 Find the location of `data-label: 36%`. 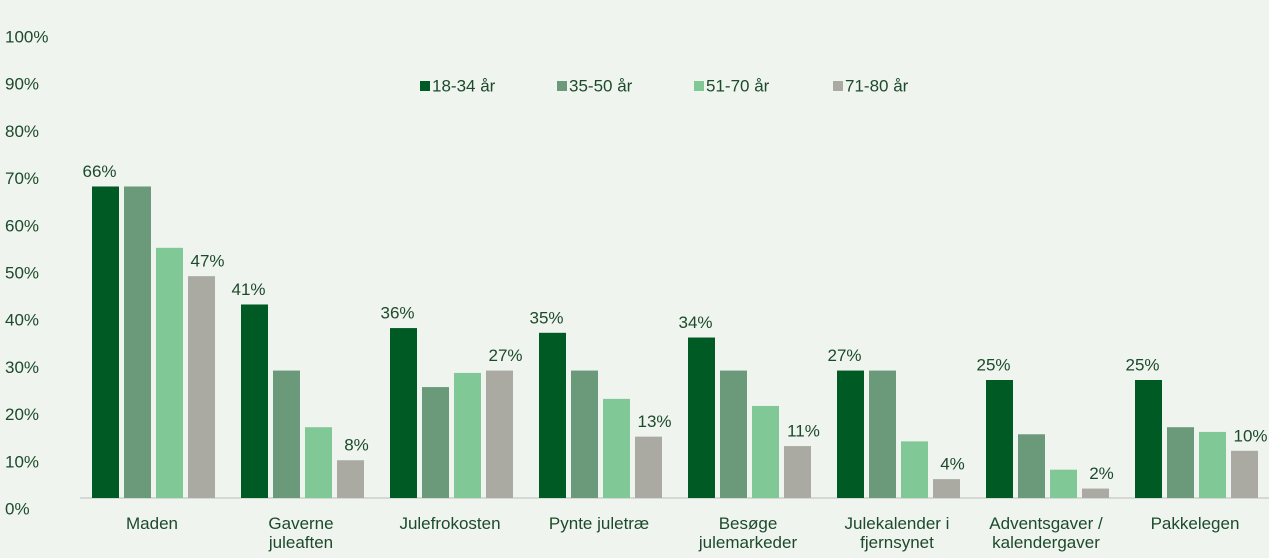

data-label: 36% is located at coordinates (397, 313).